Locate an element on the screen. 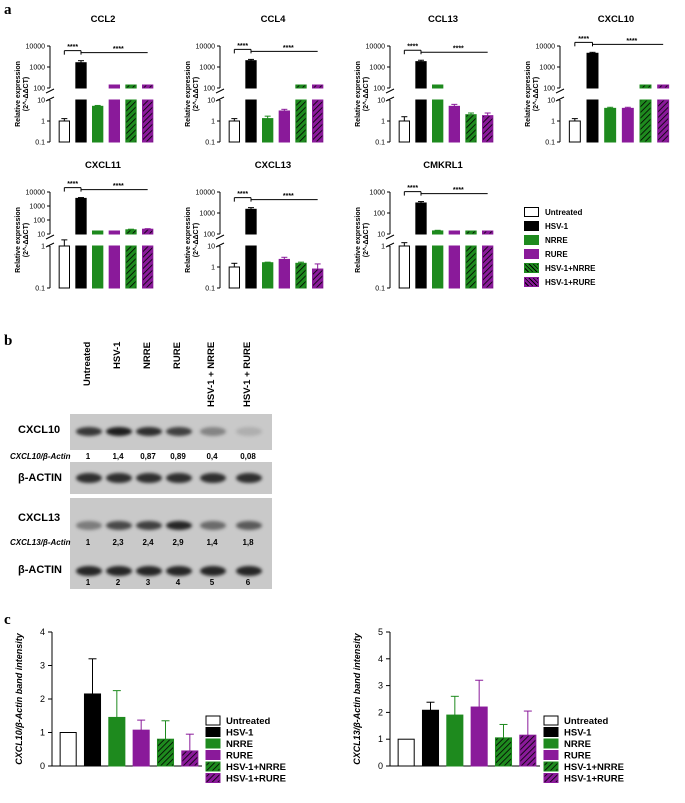 The width and height of the screenshot is (685, 803). legend-item: HSV-1+NRRE is located at coordinates (559, 268).